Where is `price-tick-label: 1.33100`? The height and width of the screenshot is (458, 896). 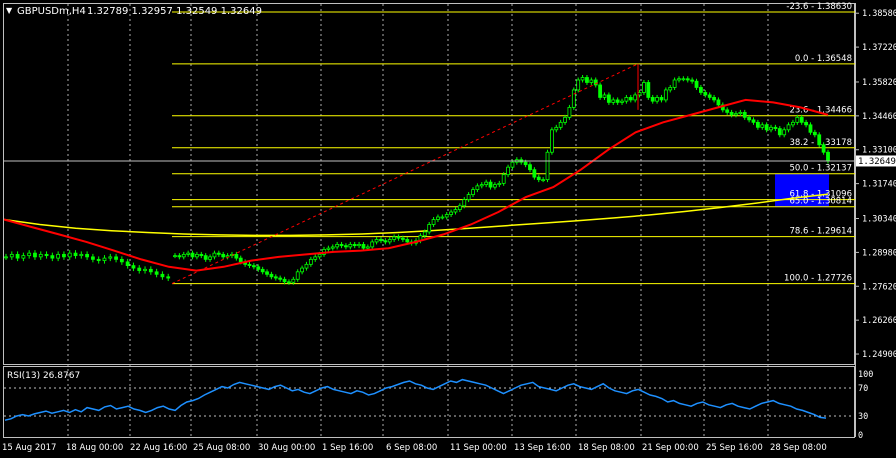 price-tick-label: 1.33100 is located at coordinates (879, 151).